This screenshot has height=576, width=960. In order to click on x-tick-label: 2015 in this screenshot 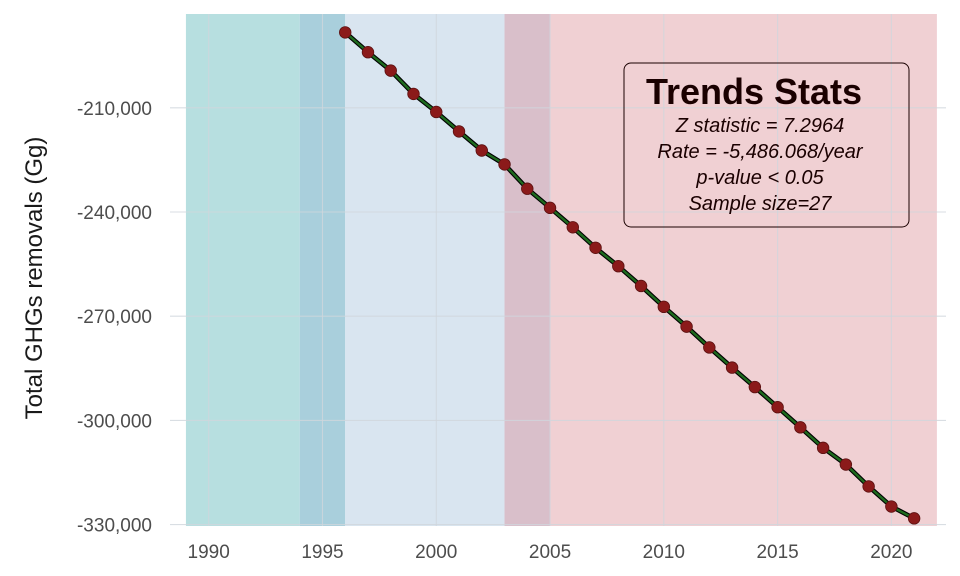, I will do `click(777, 552)`.